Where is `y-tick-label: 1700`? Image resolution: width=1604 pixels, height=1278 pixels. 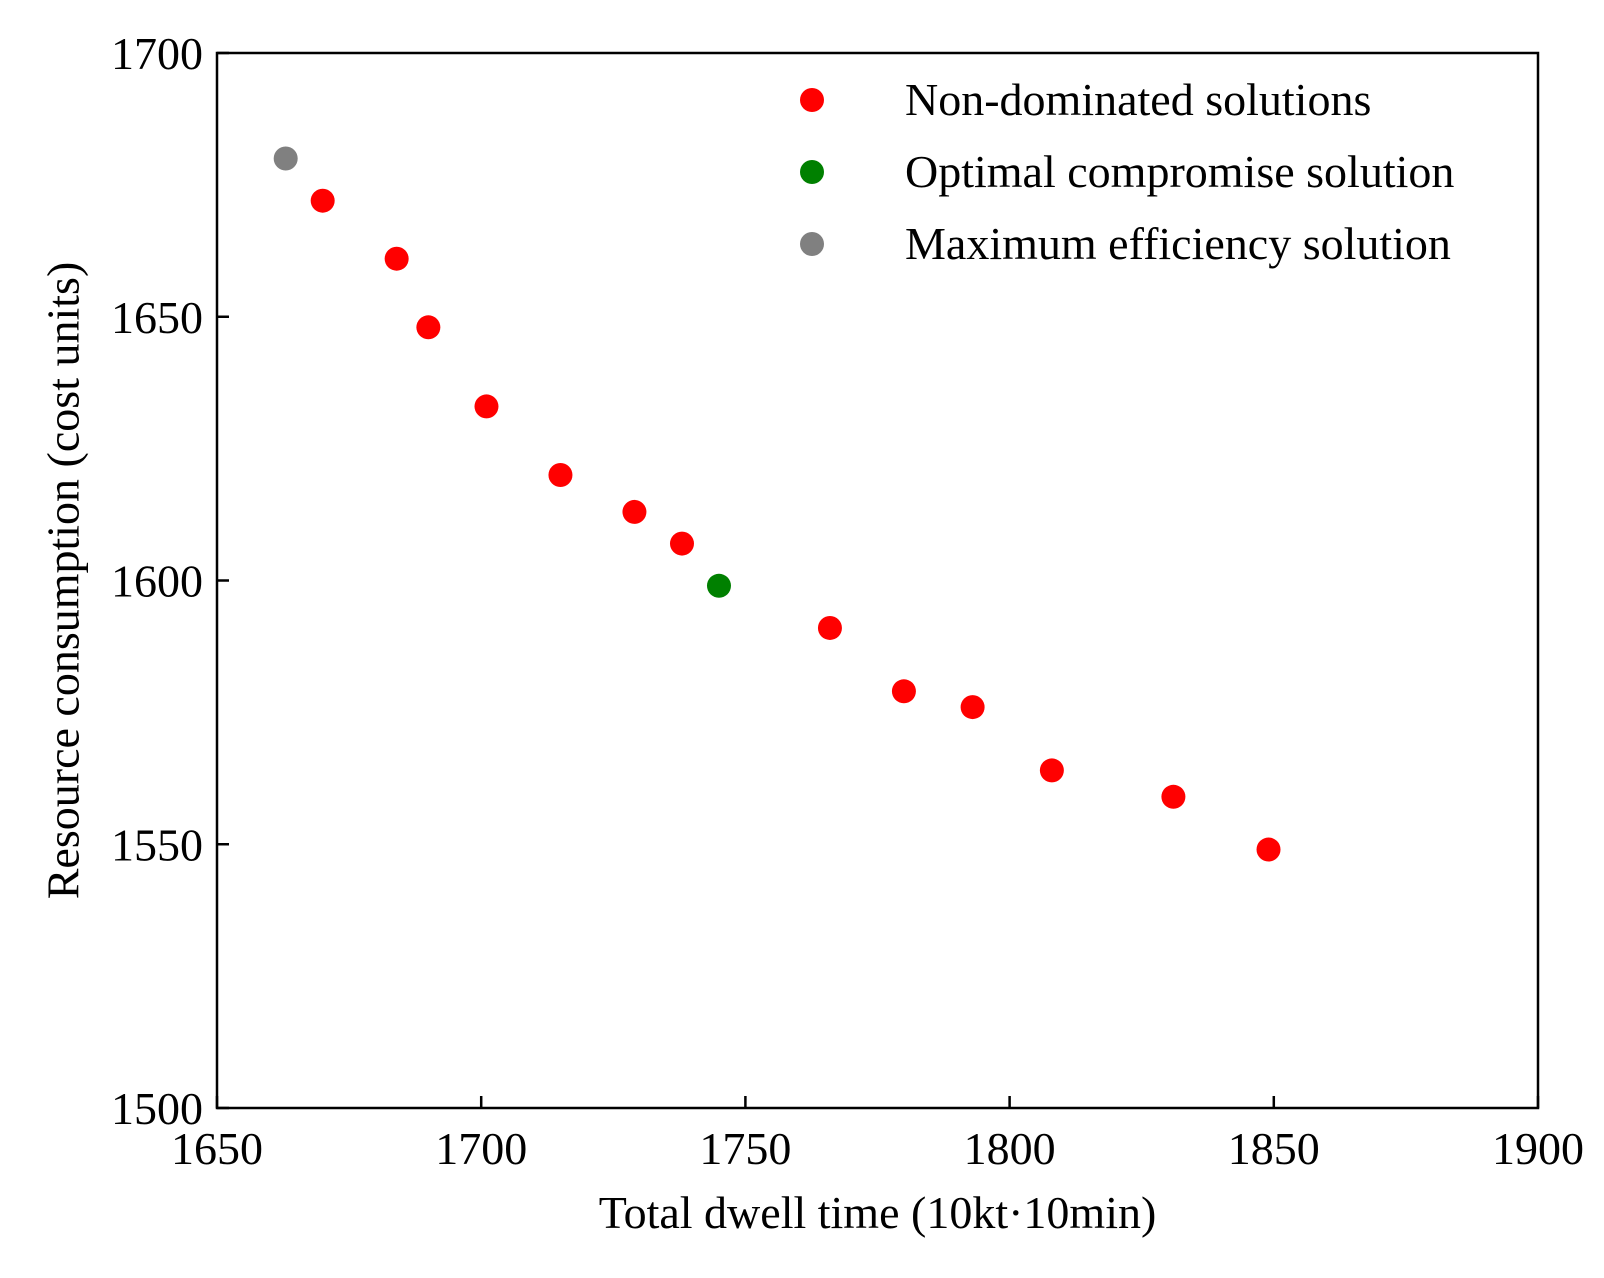
y-tick-label: 1700 is located at coordinates (157, 53).